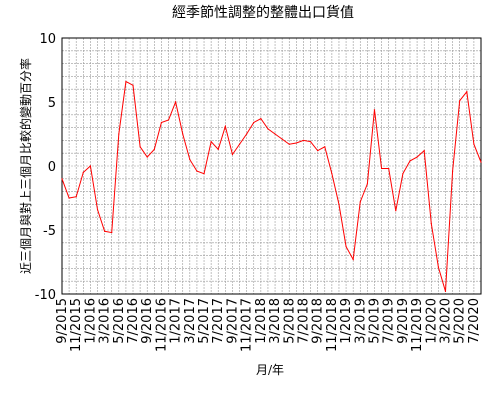  Describe the element at coordinates (161, 325) in the screenshot. I see `x-tick-label: 11/2016` at that location.